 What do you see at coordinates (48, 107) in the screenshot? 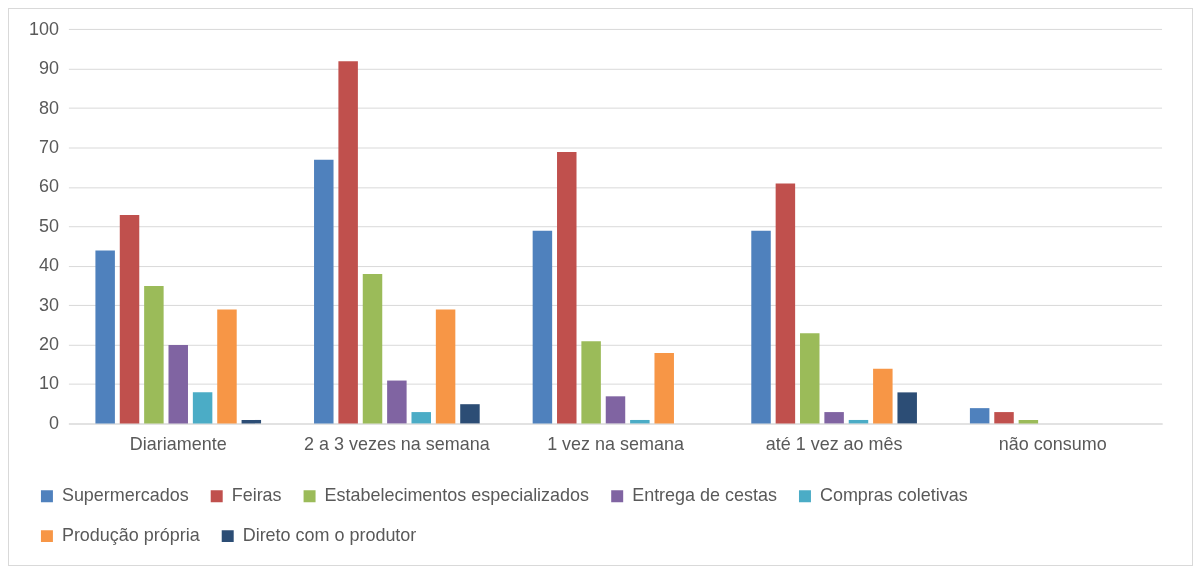
I see `y-tick-label: 80` at bounding box center [48, 107].